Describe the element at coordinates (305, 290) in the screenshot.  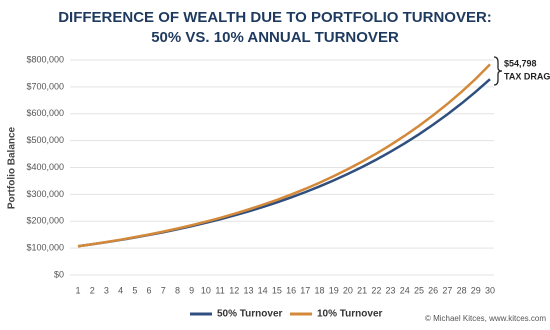
I see `x-tick-label: 17` at that location.